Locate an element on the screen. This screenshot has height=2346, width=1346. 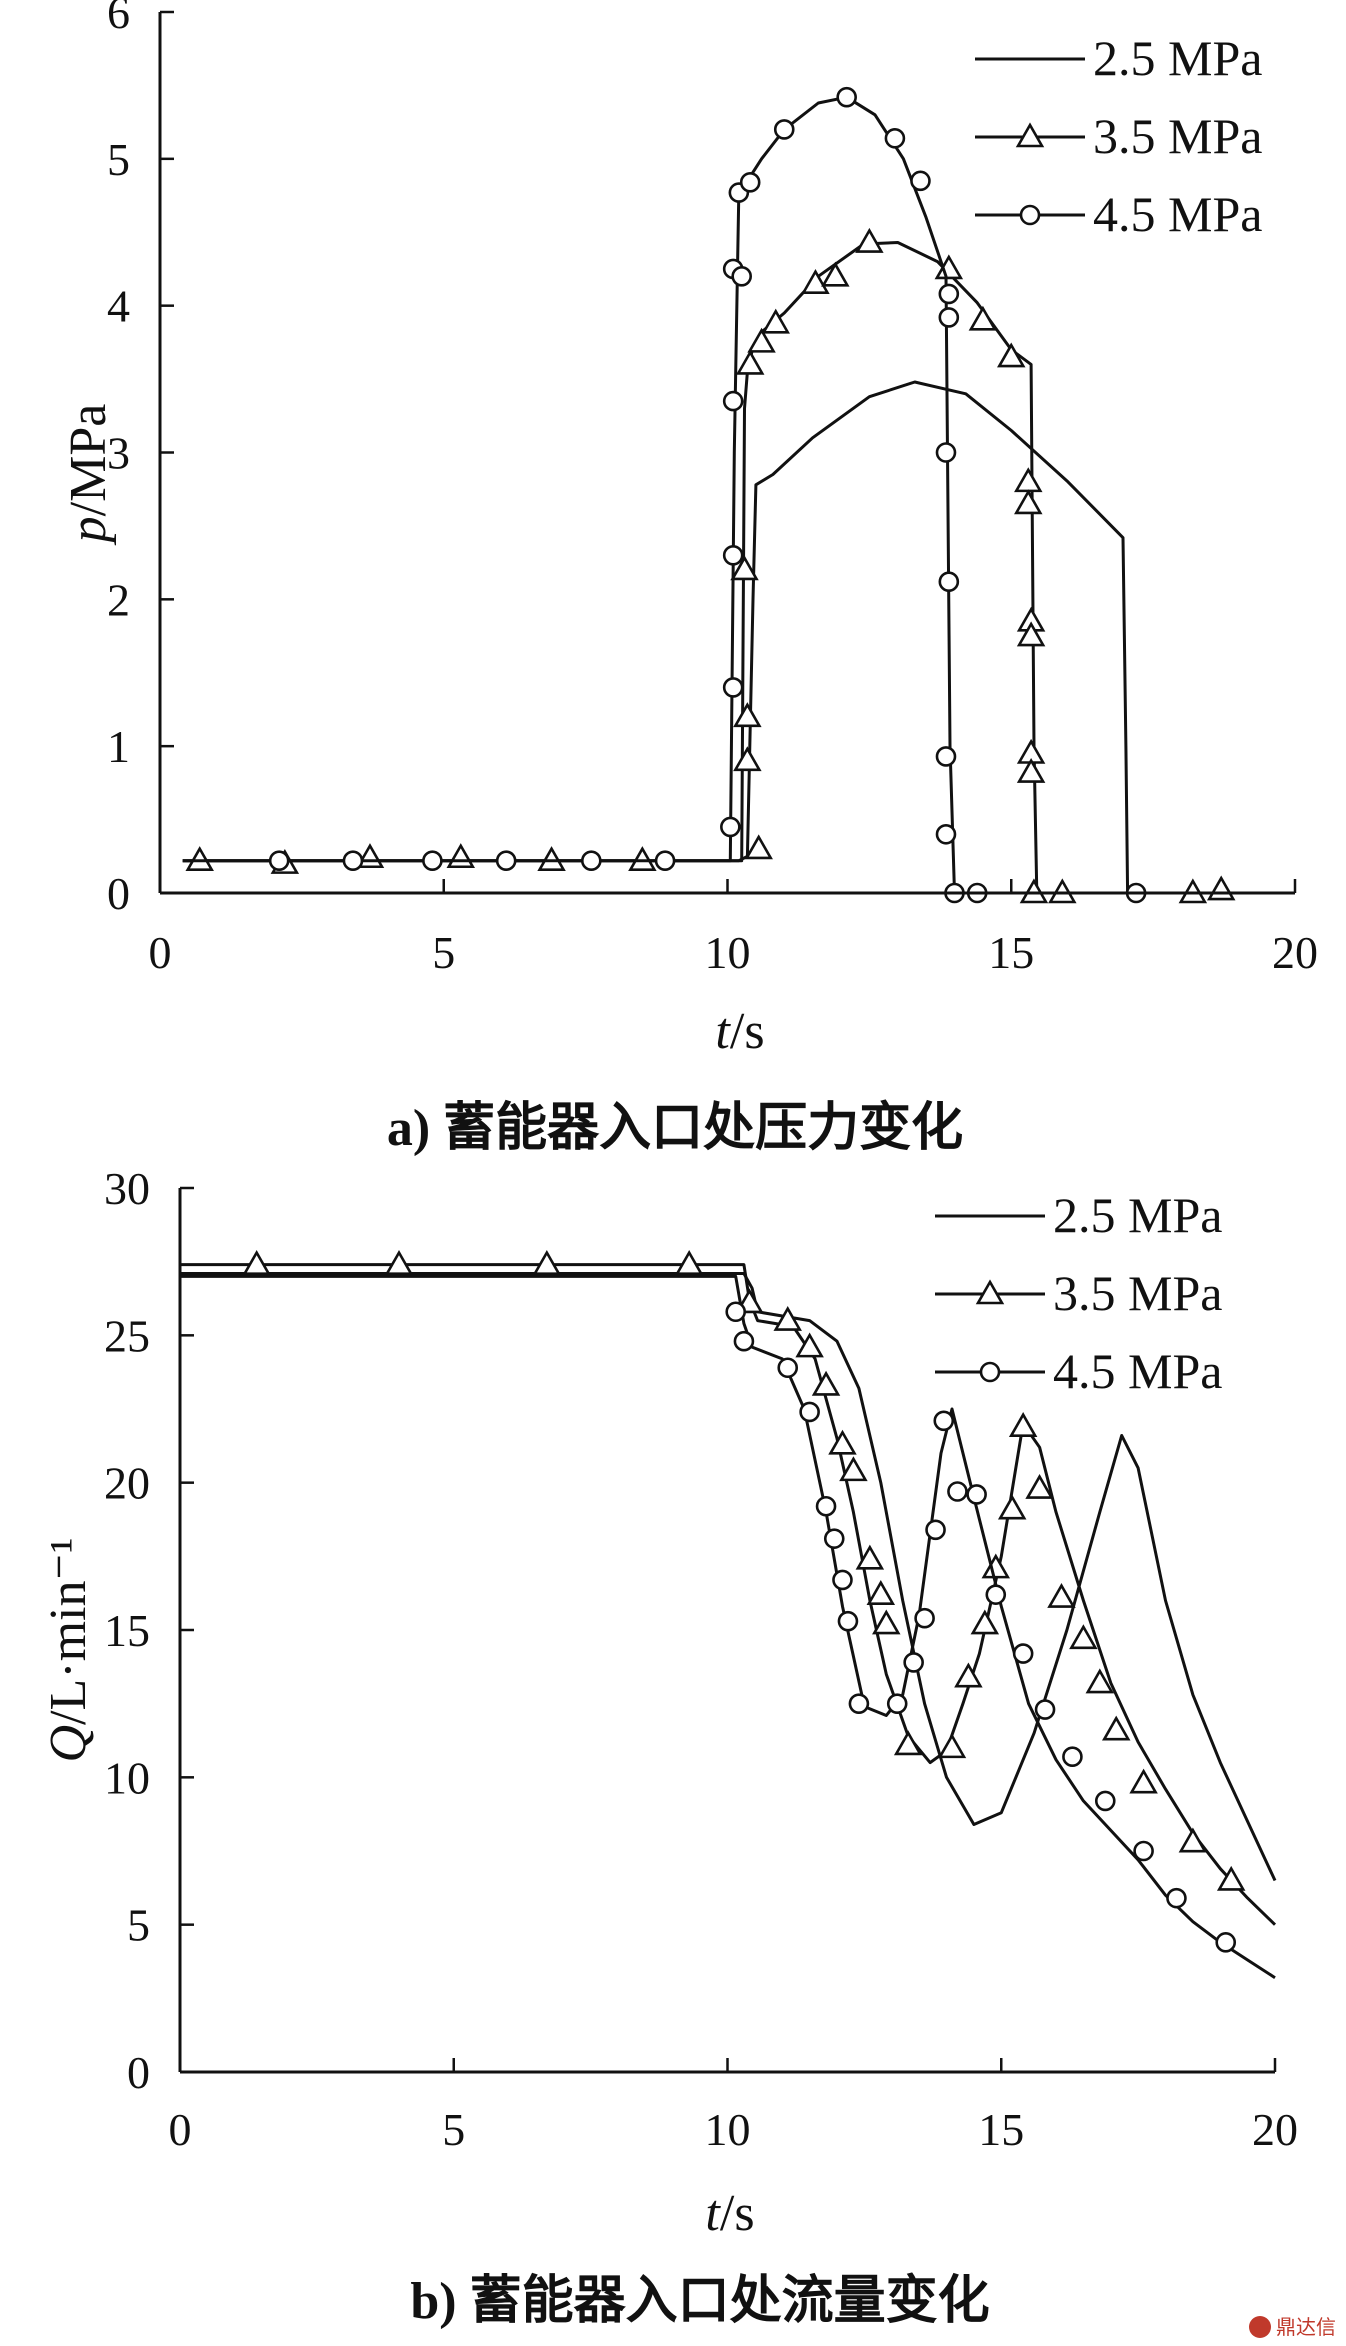
b-x-tick-label: 5 is located at coordinates (453, 2129).